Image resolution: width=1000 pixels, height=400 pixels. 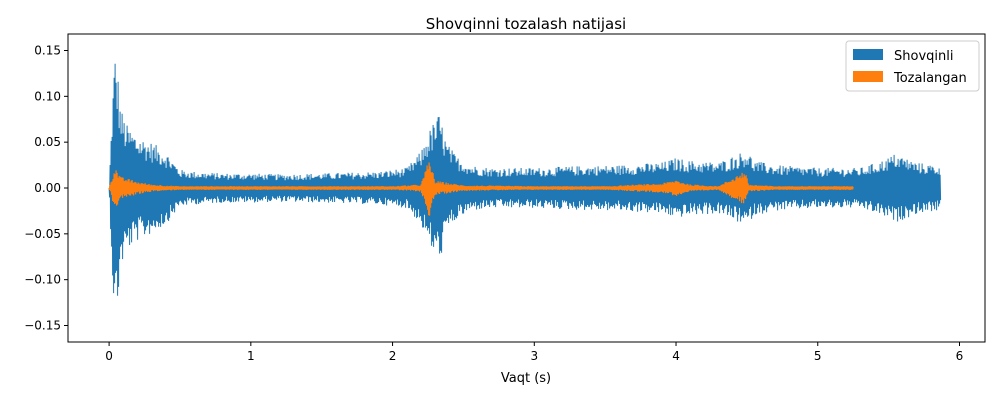 What do you see at coordinates (47, 142) in the screenshot?
I see `y-tick-label: 0.05` at bounding box center [47, 142].